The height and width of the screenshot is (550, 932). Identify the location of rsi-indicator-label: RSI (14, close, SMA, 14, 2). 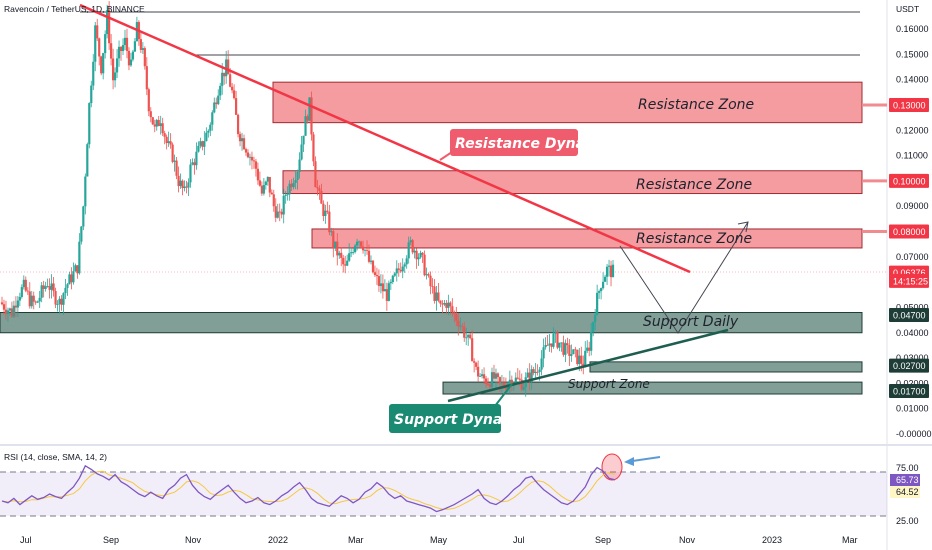
(55, 457).